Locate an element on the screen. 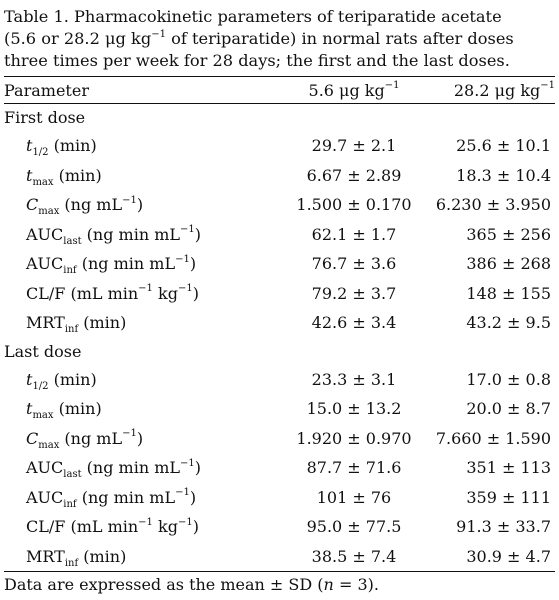 Image resolution: width=559 pixels, height=600 pixels. header-superscript: −1 is located at coordinates (392, 86).